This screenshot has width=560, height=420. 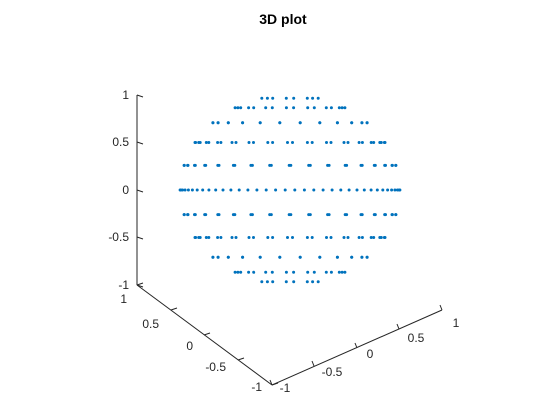 What do you see at coordinates (189, 346) in the screenshot?
I see `y-tick-label: 0` at bounding box center [189, 346].